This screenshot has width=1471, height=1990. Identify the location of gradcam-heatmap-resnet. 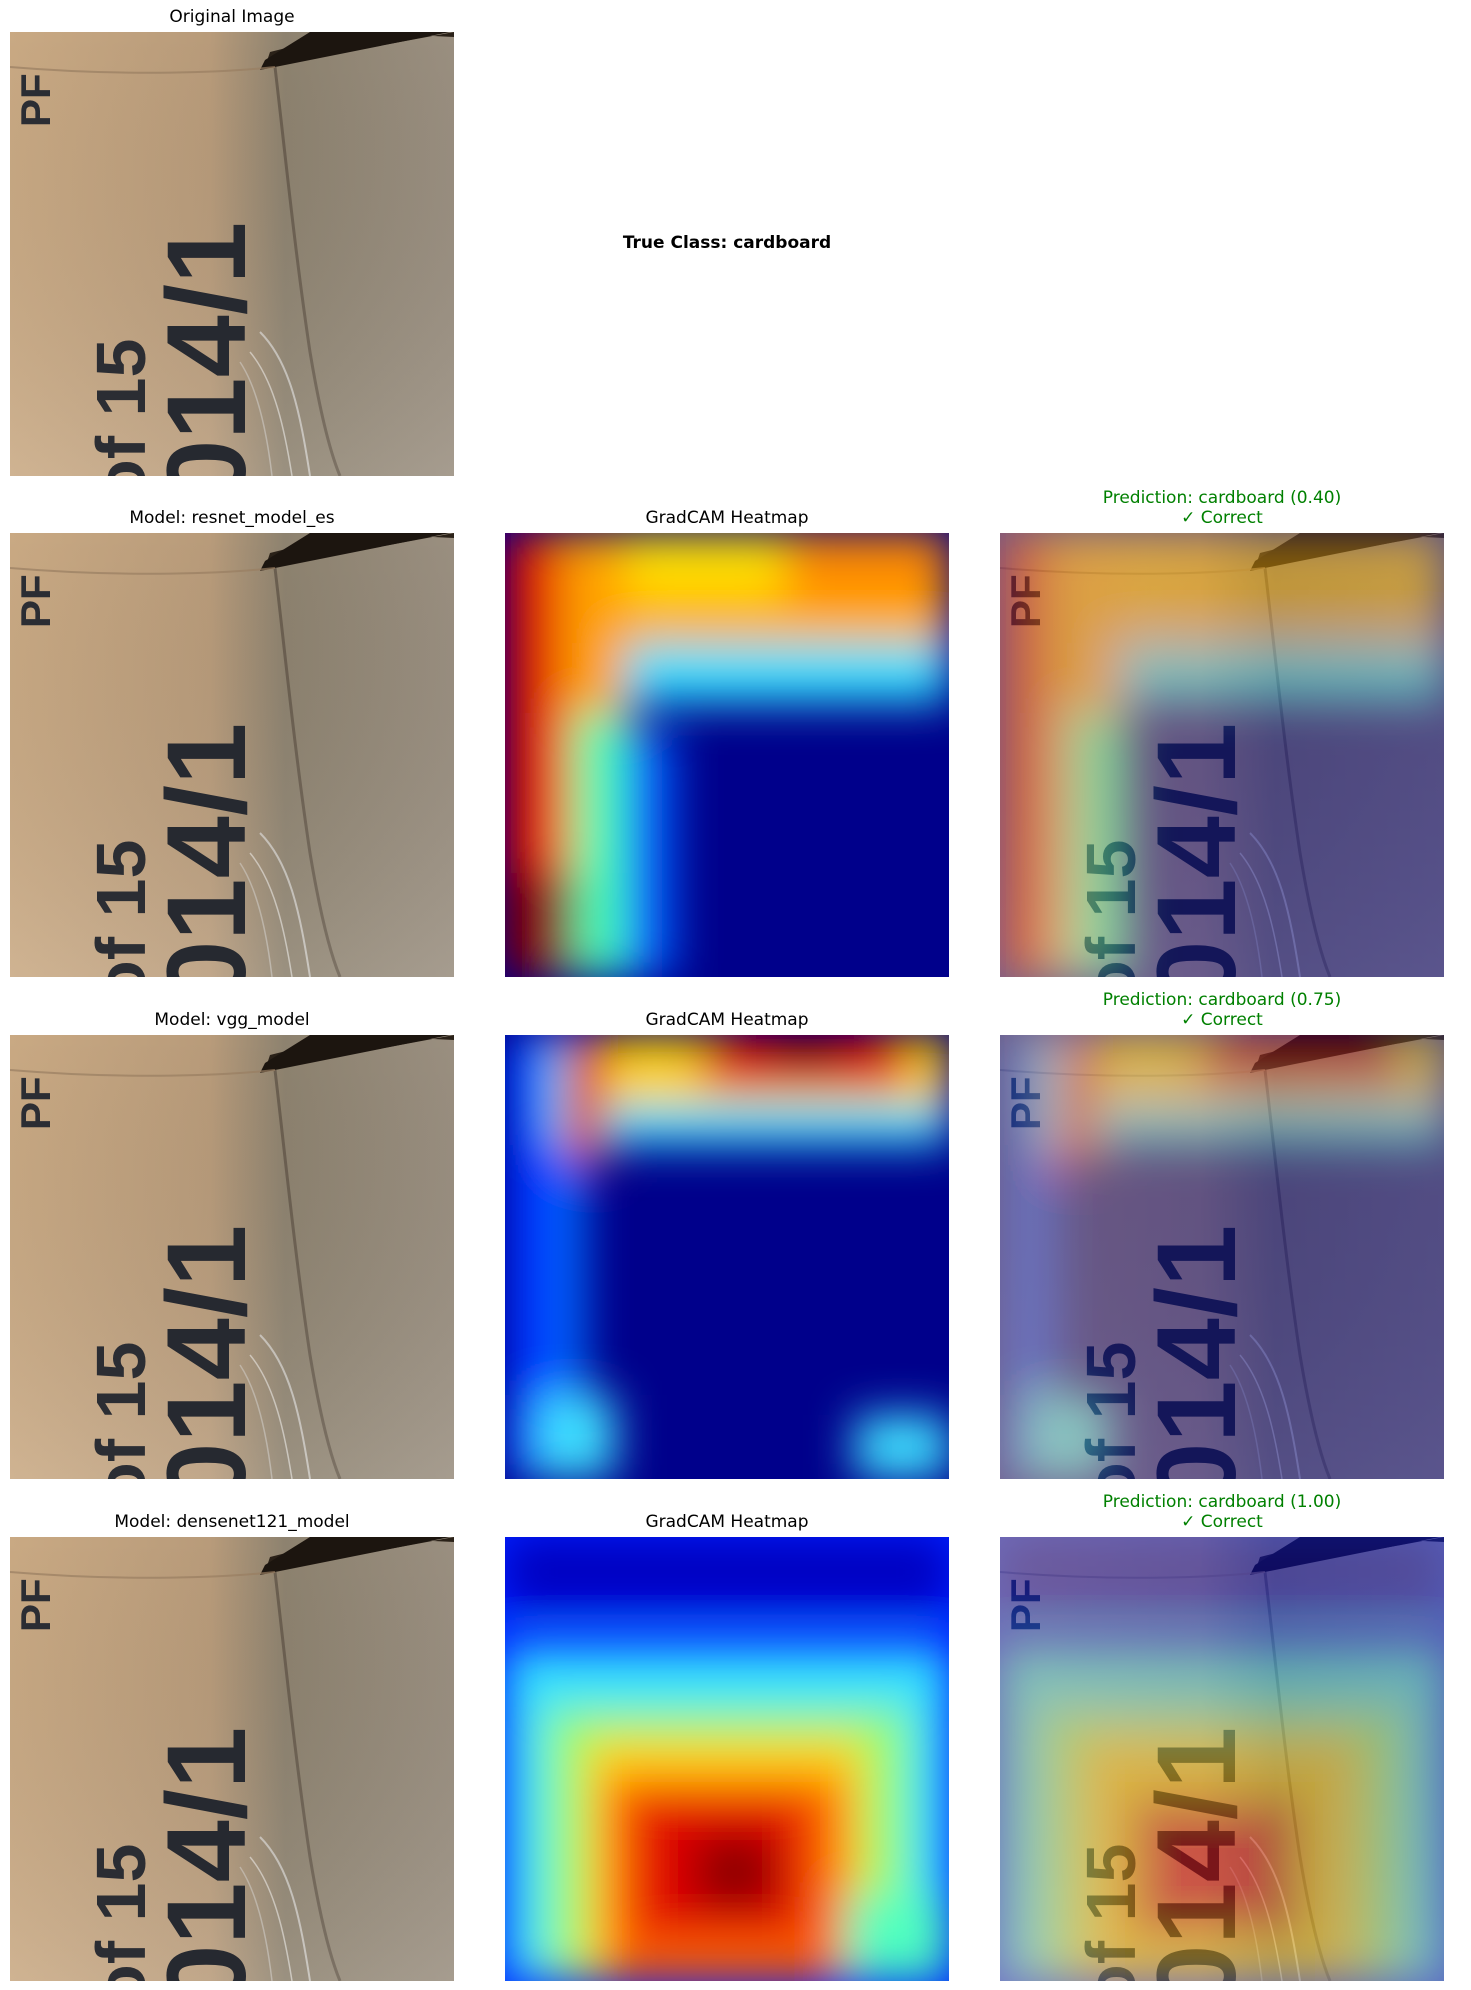
(727, 755).